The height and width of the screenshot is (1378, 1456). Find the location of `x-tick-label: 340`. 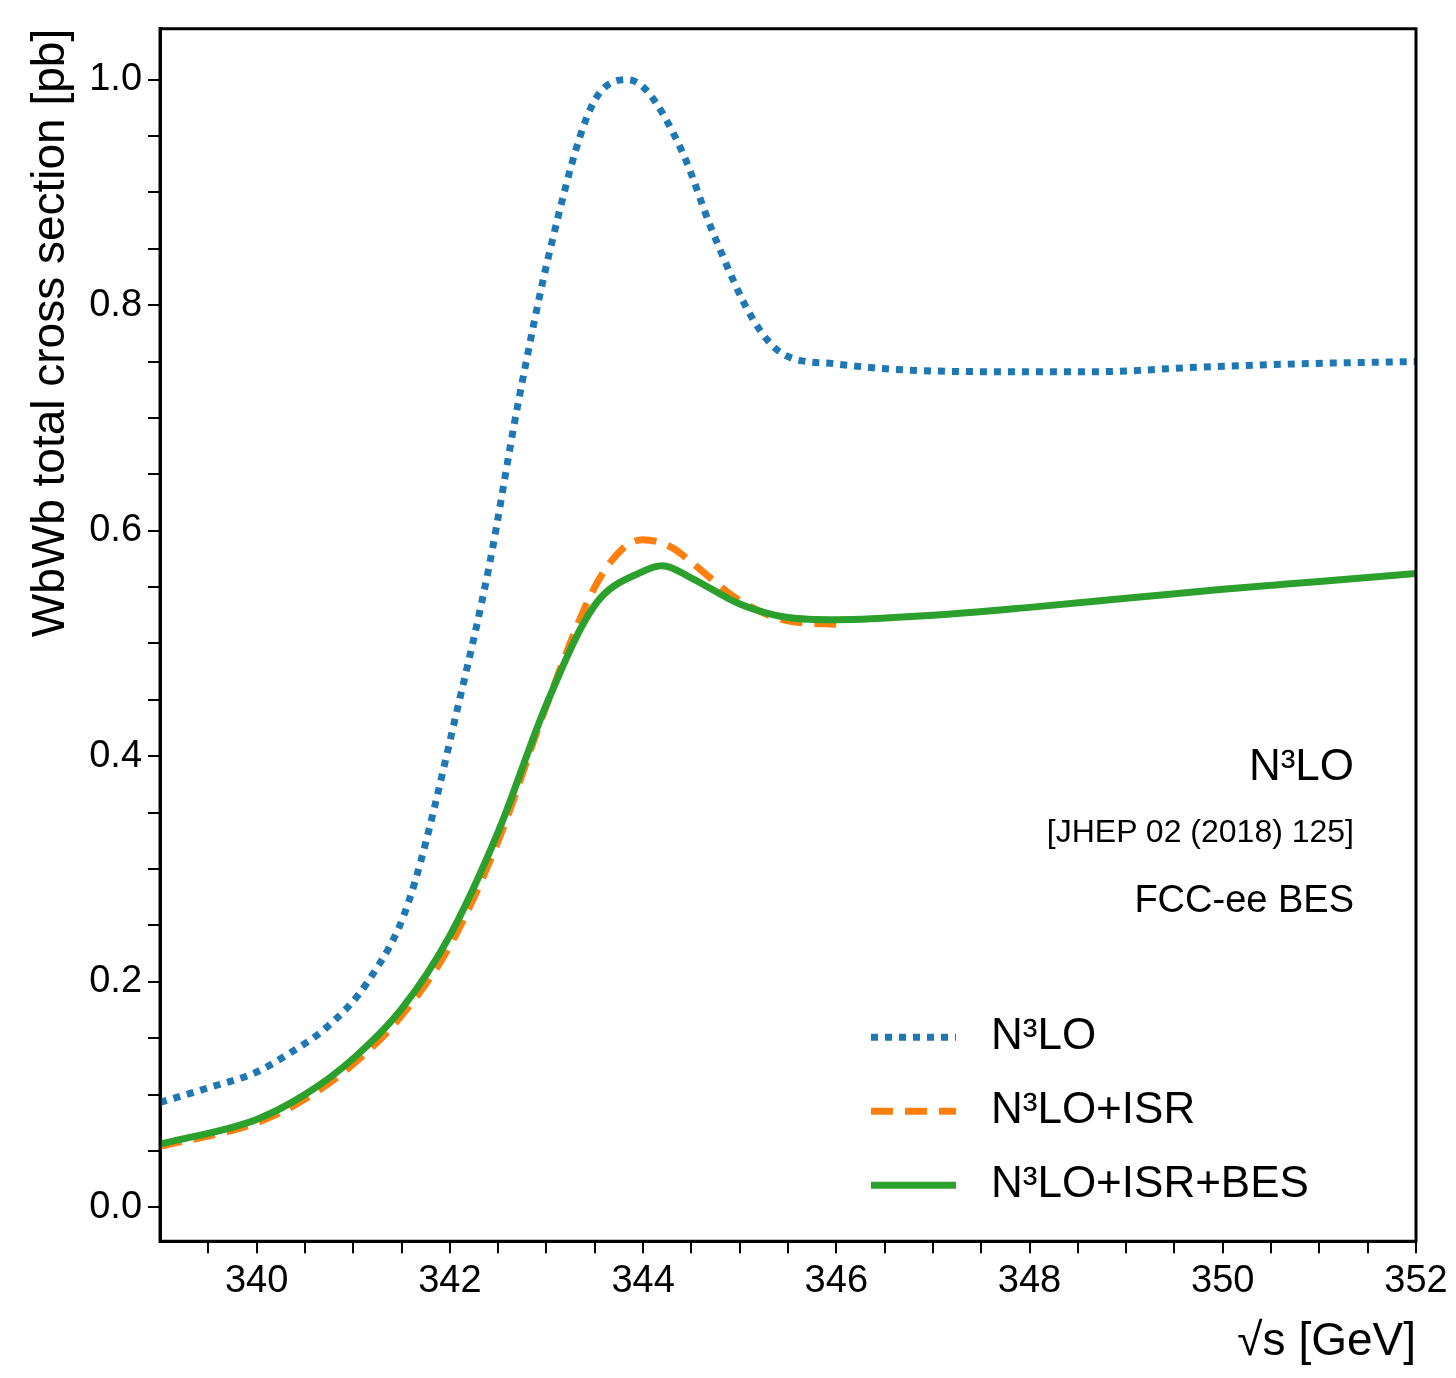

x-tick-label: 340 is located at coordinates (256, 1279).